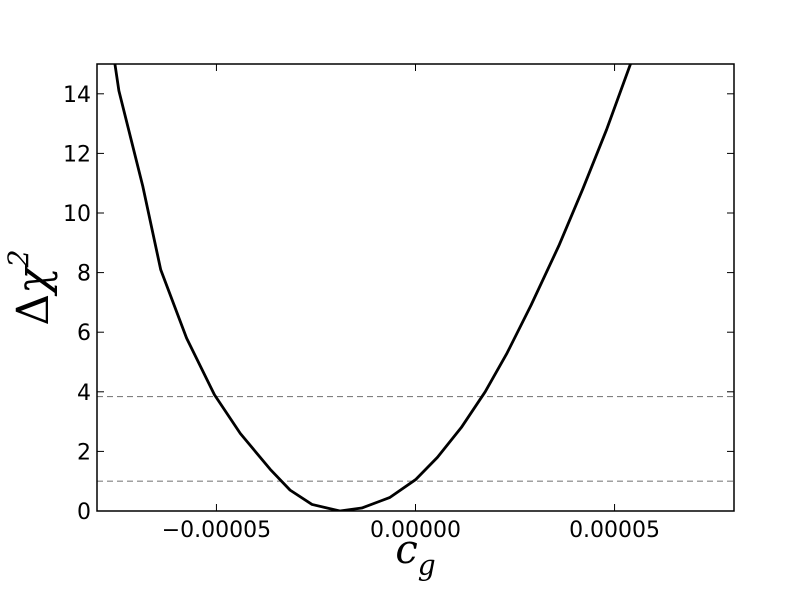  Describe the element at coordinates (216, 530) in the screenshot. I see `x-tick-label: −0.00005` at that location.